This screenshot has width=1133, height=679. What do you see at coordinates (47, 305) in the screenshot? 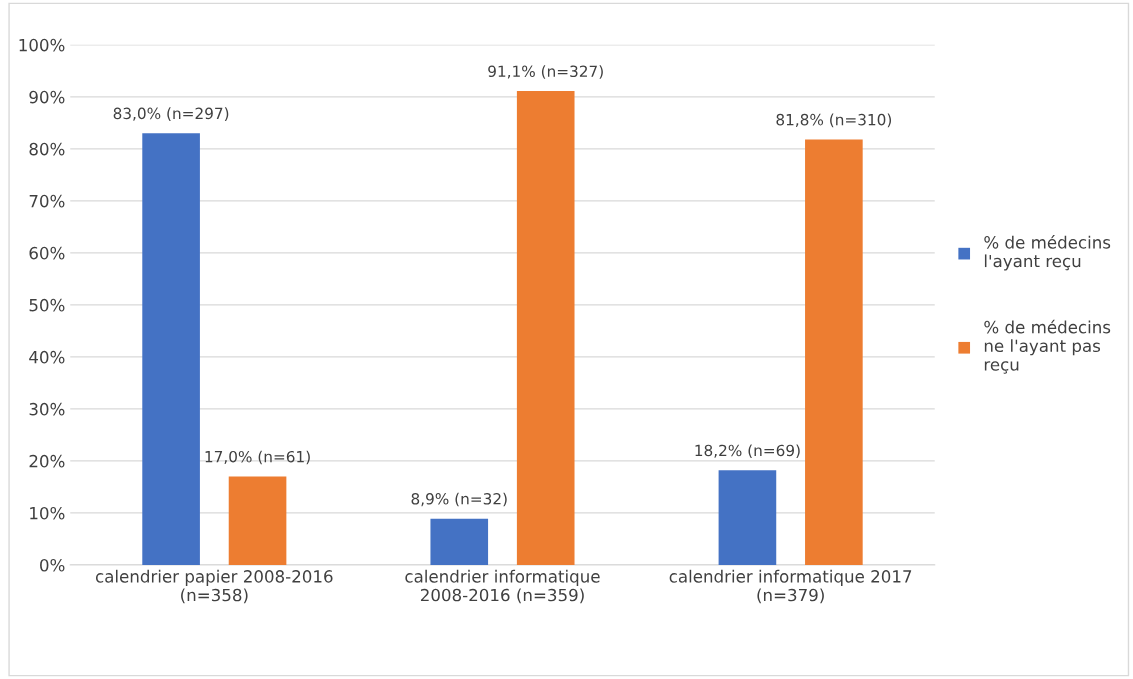
I see `y-tick-label: 50%` at bounding box center [47, 305].